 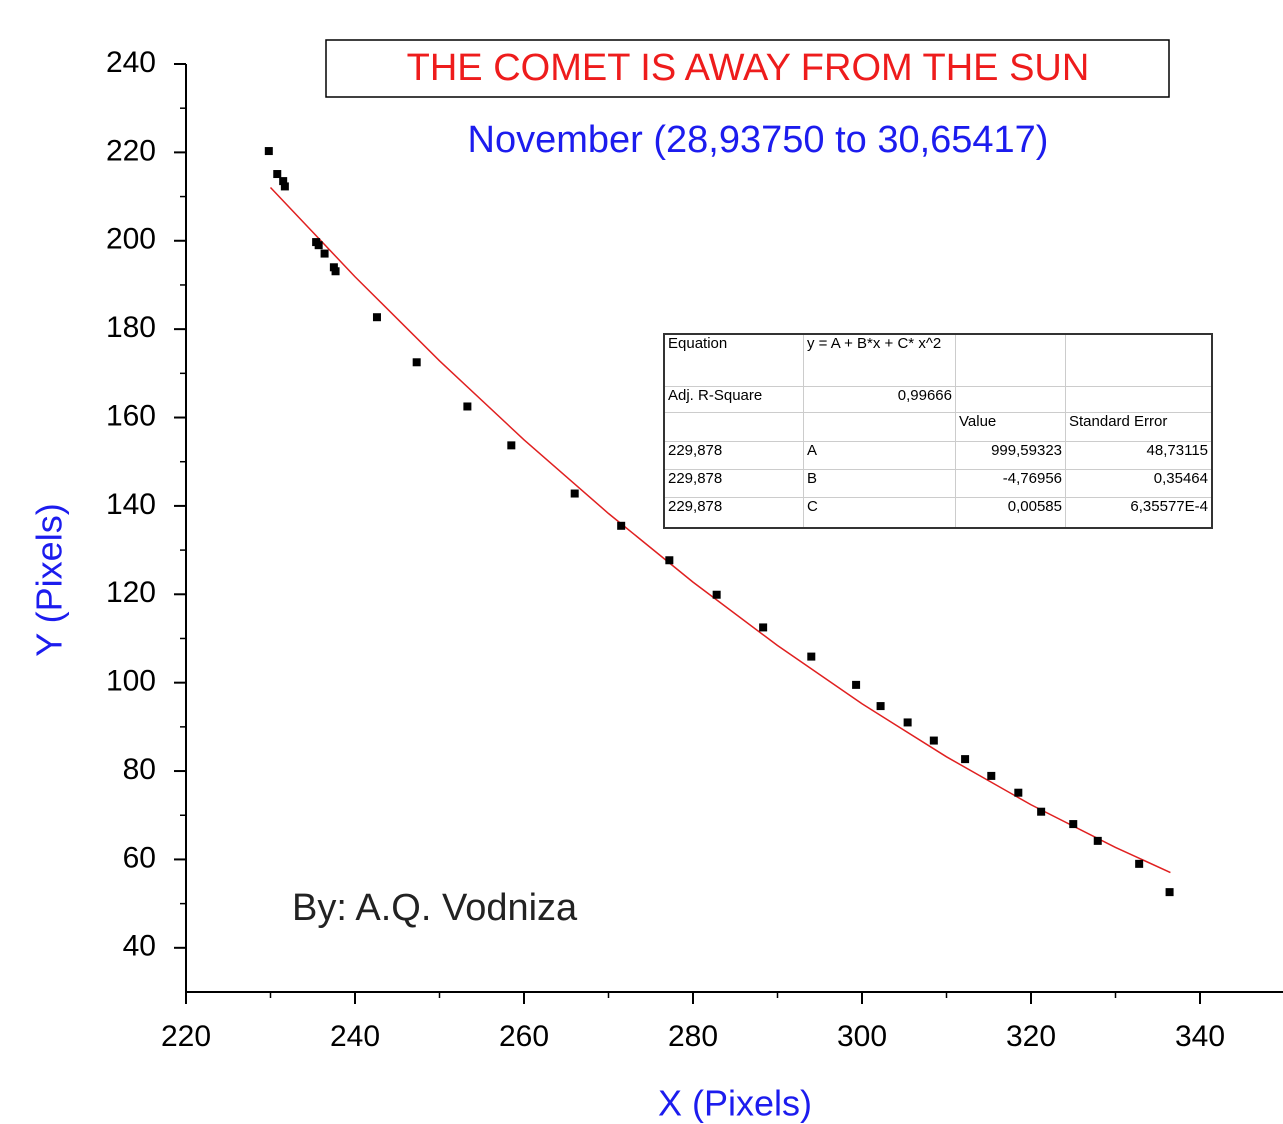 I want to click on x-tick-label: 220, so click(x=186, y=1036).